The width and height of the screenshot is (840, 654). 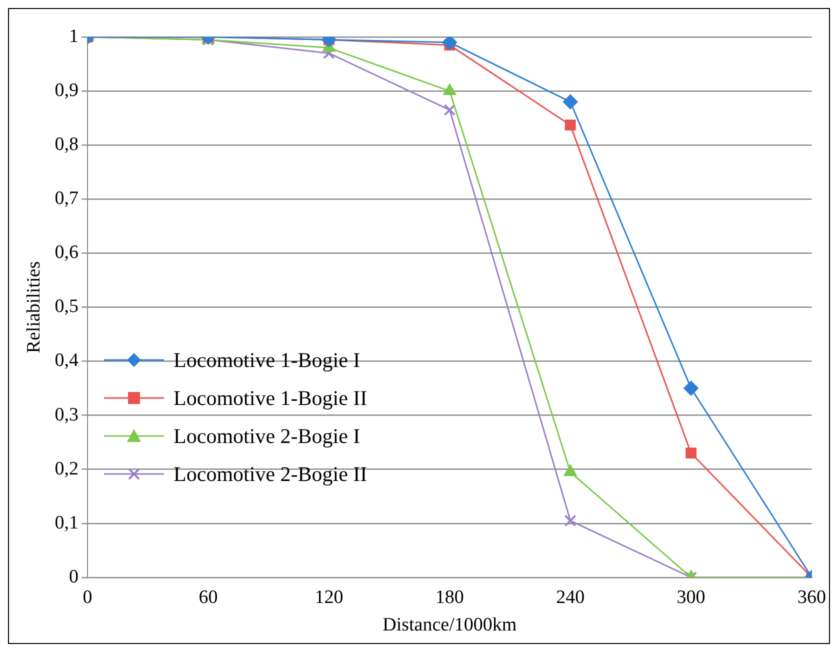 What do you see at coordinates (66, 469) in the screenshot?
I see `y-tick-label: 0,2` at bounding box center [66, 469].